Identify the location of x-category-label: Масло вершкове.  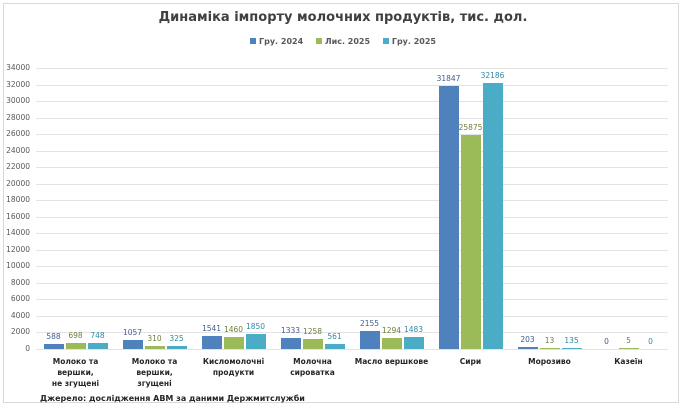
(392, 361).